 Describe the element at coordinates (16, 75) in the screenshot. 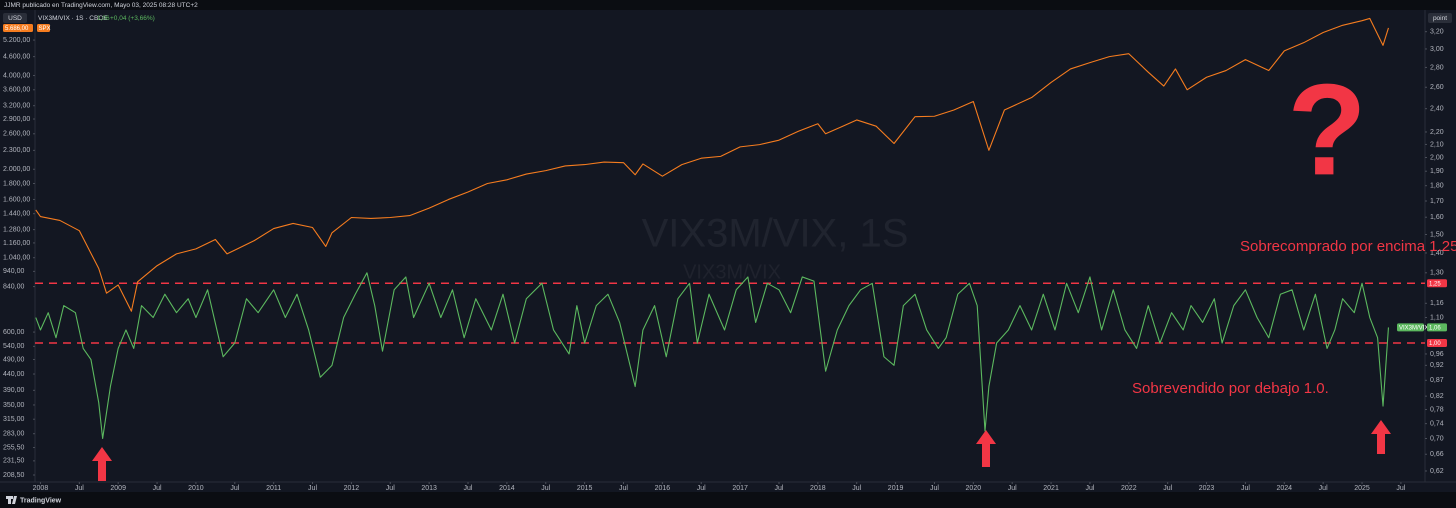

I see `y-tick-label: 4.000,00` at that location.